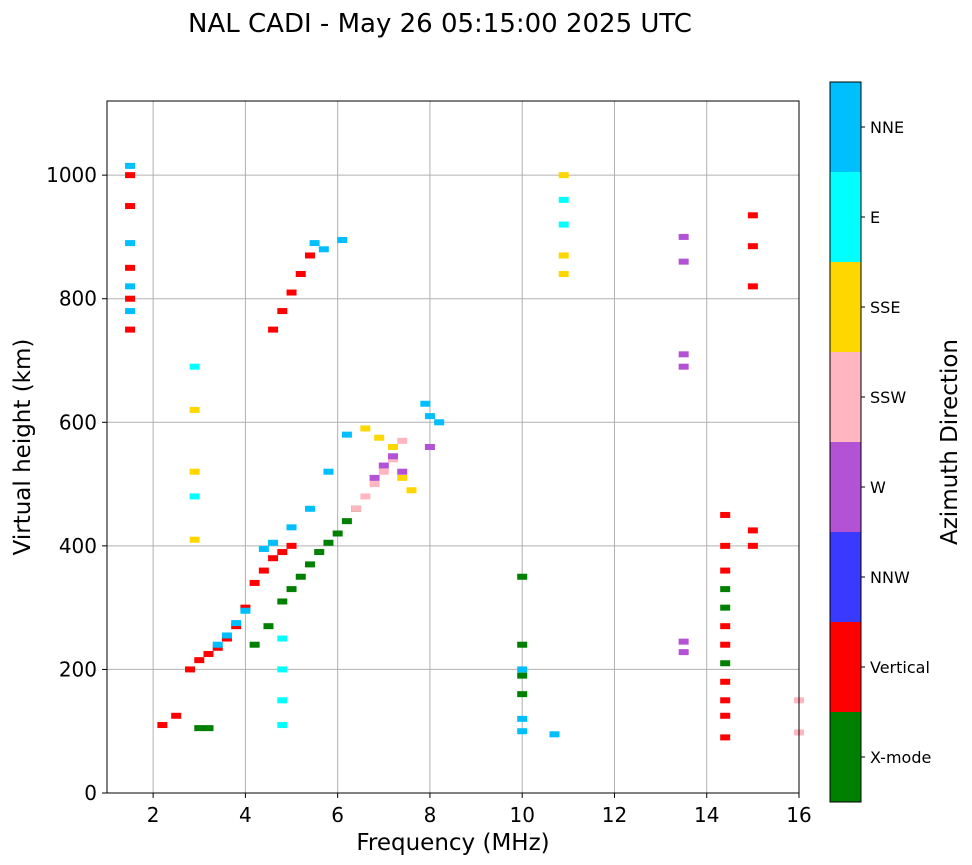 The image size is (972, 865). I want to click on y-axis-ticks: 0 200 400 600 800 1000, so click(76, 484).